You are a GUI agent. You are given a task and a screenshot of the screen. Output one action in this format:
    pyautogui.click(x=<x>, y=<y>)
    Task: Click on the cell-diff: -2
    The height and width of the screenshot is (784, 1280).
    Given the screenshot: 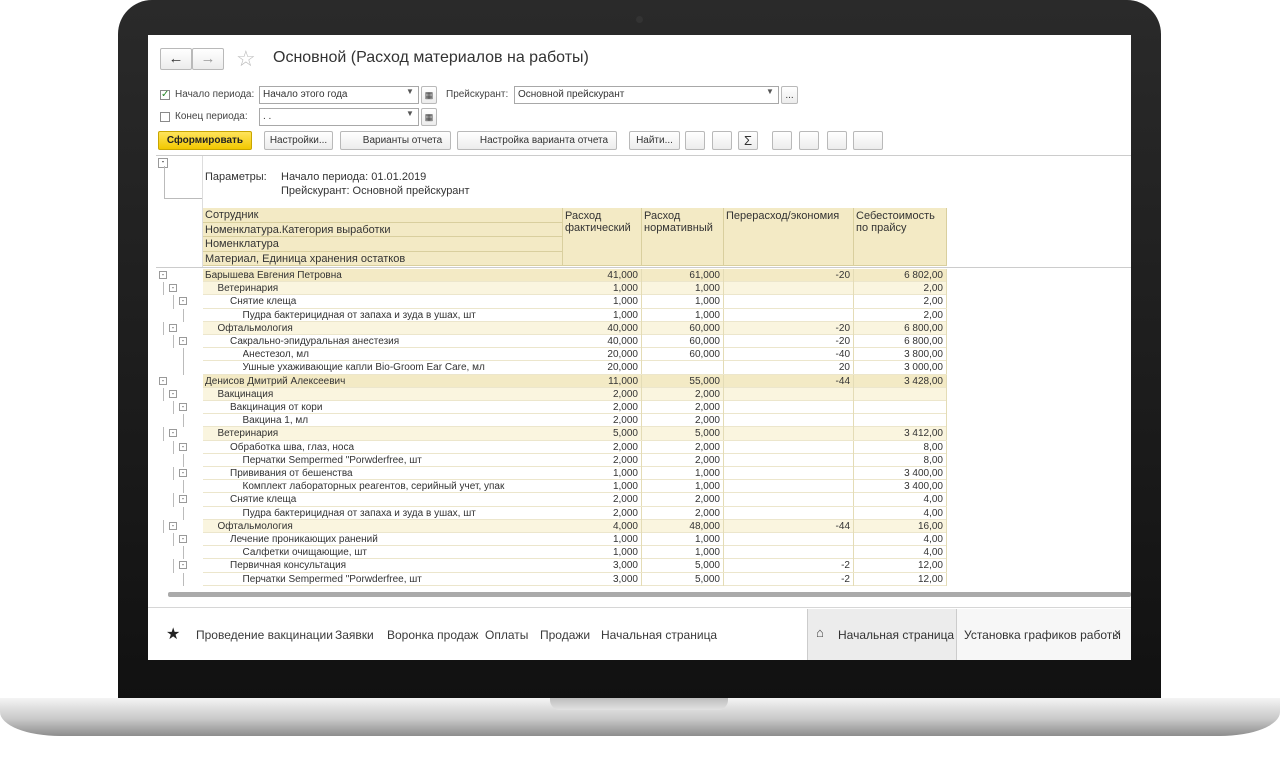 What is the action you would take?
    pyautogui.click(x=789, y=566)
    